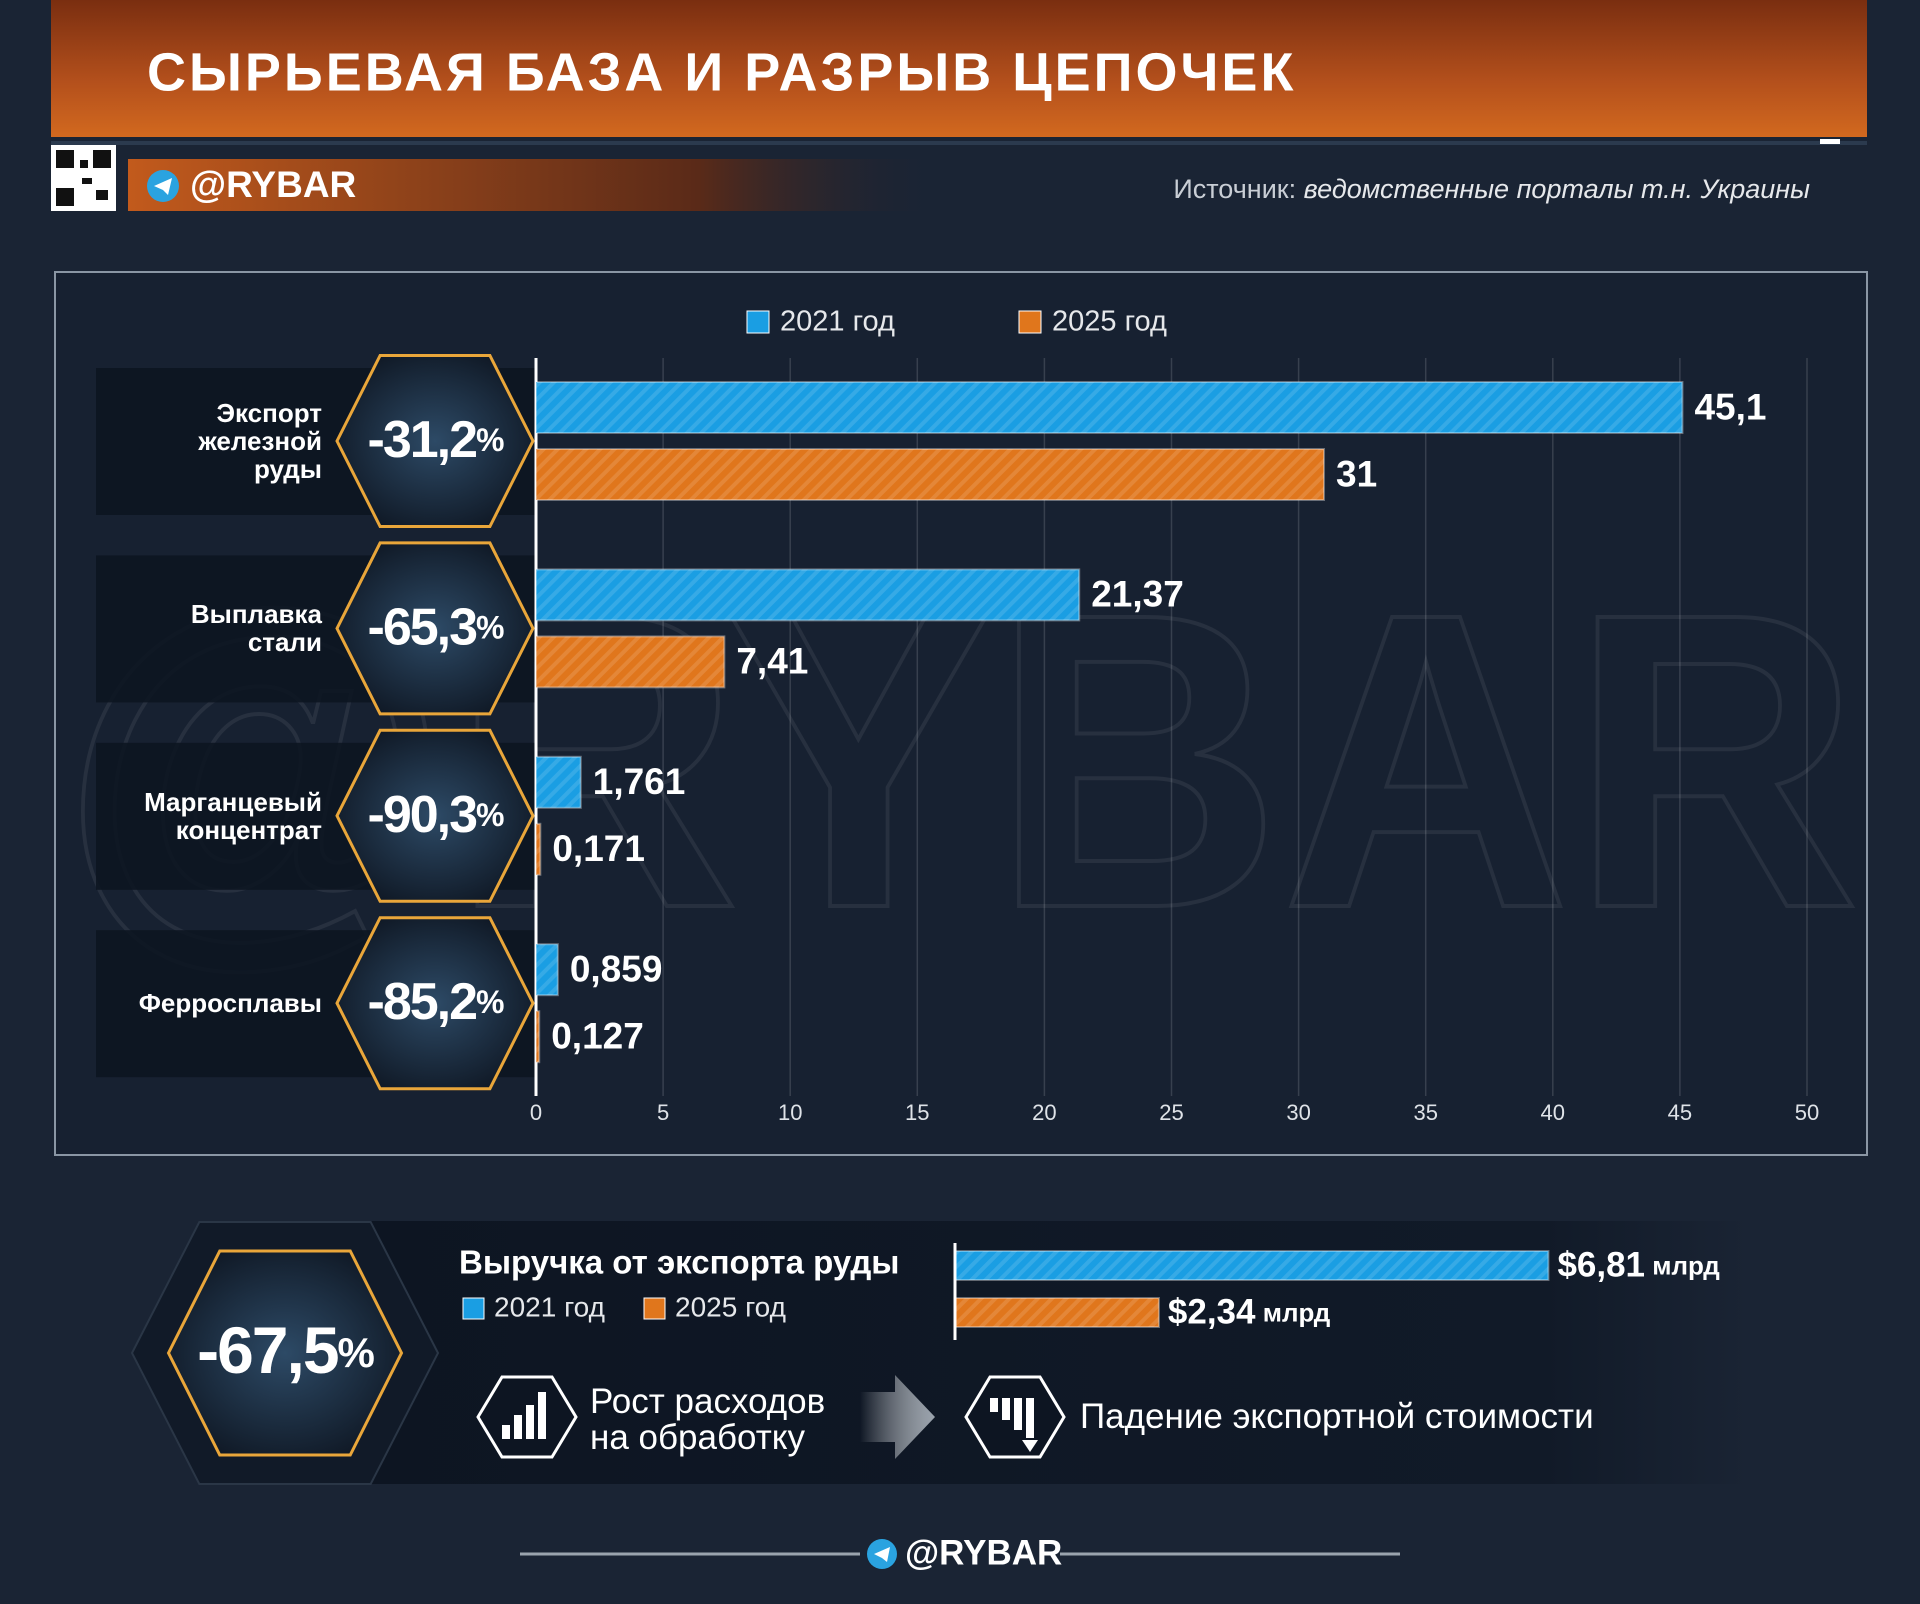 The image size is (1920, 1604). What do you see at coordinates (422, 440) in the screenshot?
I see `text-part: -31,2` at bounding box center [422, 440].